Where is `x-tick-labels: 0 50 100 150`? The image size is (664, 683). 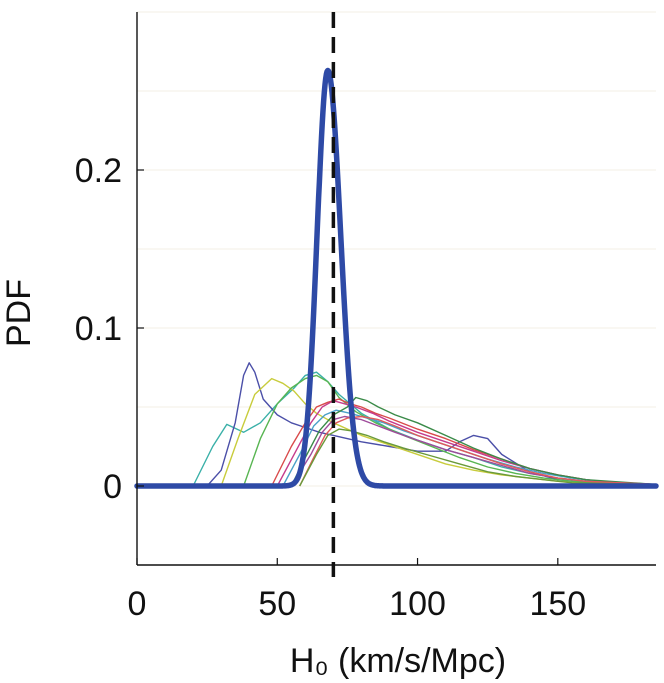
x-tick-labels: 0 50 100 150 is located at coordinates (357, 604).